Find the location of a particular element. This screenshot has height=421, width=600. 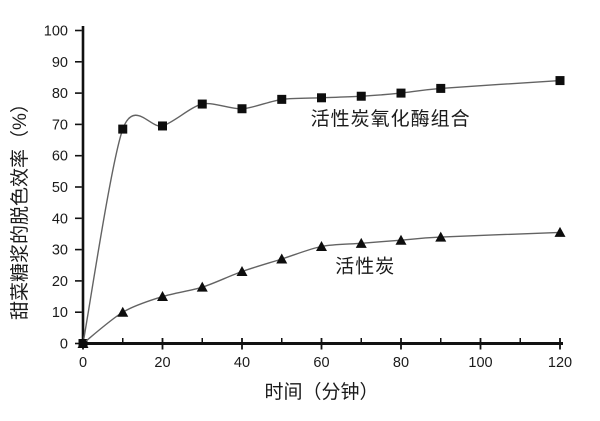

y-tick-label: 10 is located at coordinates (60, 313).